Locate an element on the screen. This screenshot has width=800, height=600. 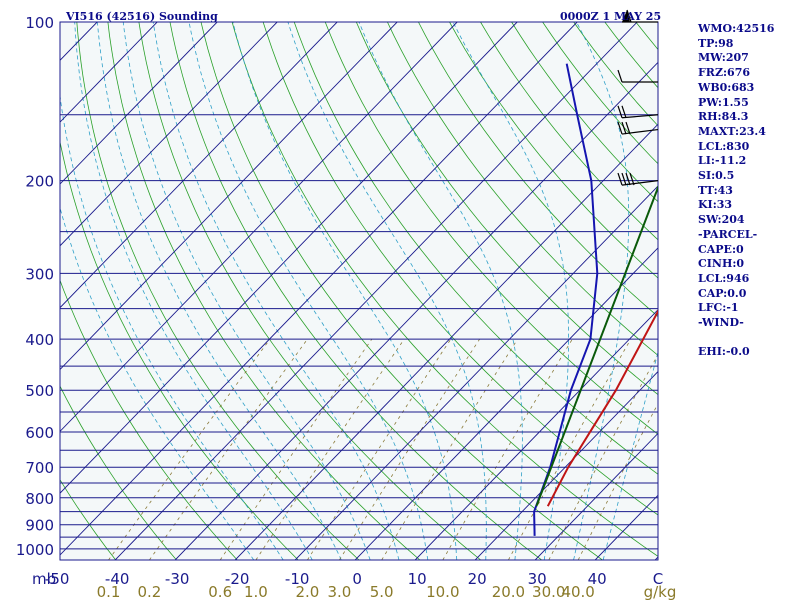
stat-line: EHI:-0.0 is located at coordinates (724, 352).